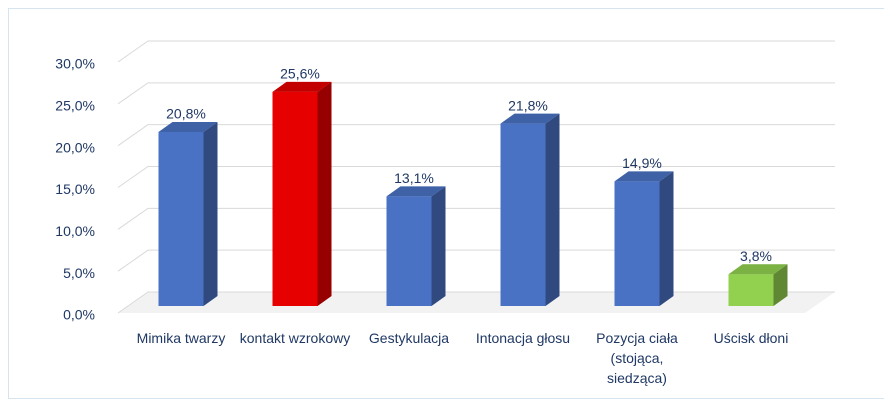 Image resolution: width=884 pixels, height=403 pixels. What do you see at coordinates (75, 147) in the screenshot?
I see `y-tick-label: 20,0%` at bounding box center [75, 147].